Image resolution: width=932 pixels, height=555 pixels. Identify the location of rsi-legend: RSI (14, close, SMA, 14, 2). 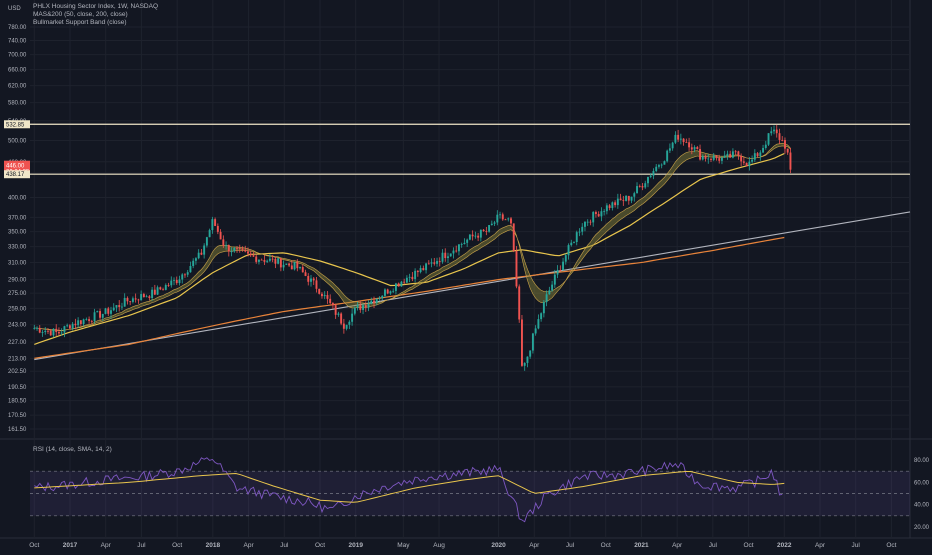
(72, 449).